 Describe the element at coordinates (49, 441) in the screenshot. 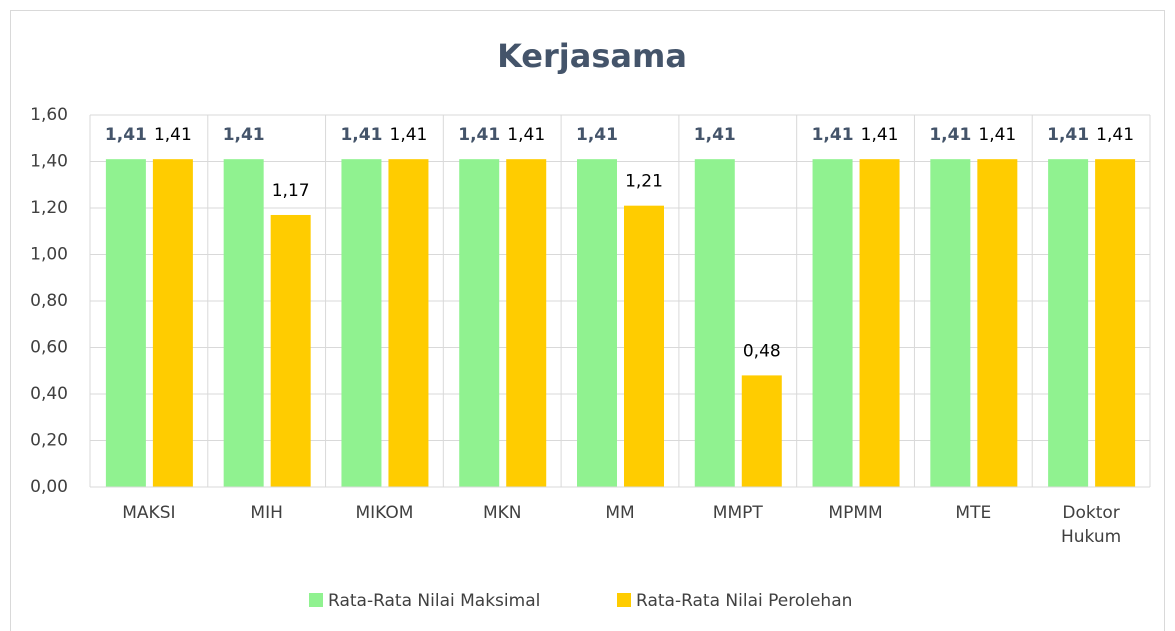

I see `y-tick-label: 0,20` at that location.